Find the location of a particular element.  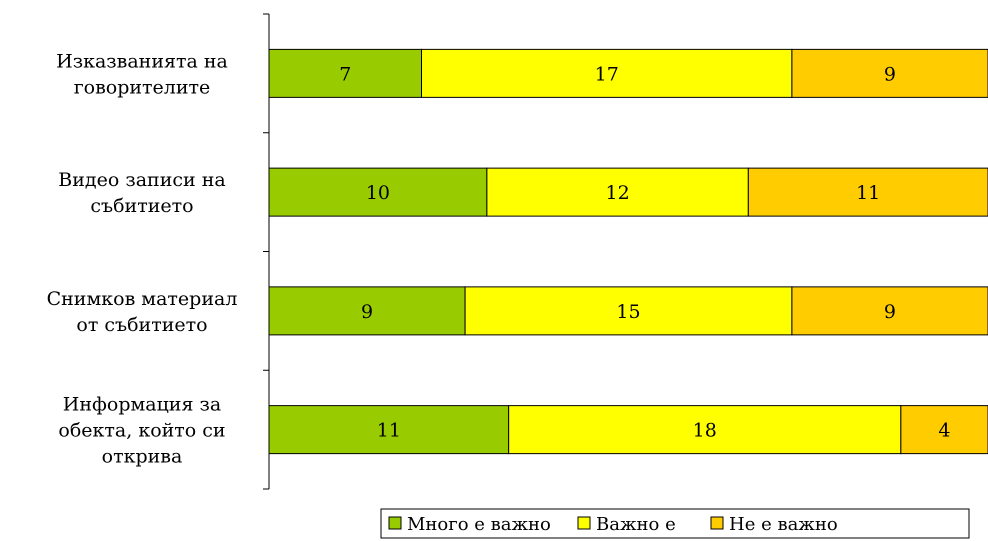

data-label: 12 is located at coordinates (618, 193).